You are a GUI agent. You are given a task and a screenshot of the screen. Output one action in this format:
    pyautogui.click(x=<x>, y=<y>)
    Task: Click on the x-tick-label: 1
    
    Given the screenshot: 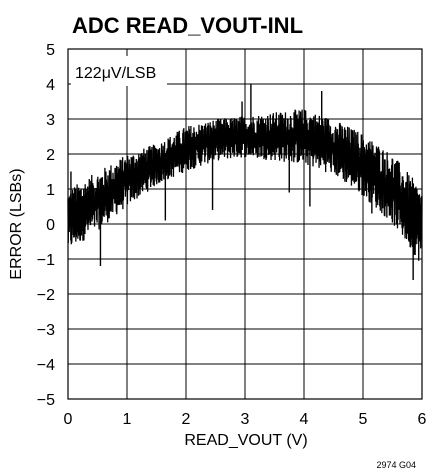 What is the action you would take?
    pyautogui.click(x=127, y=419)
    